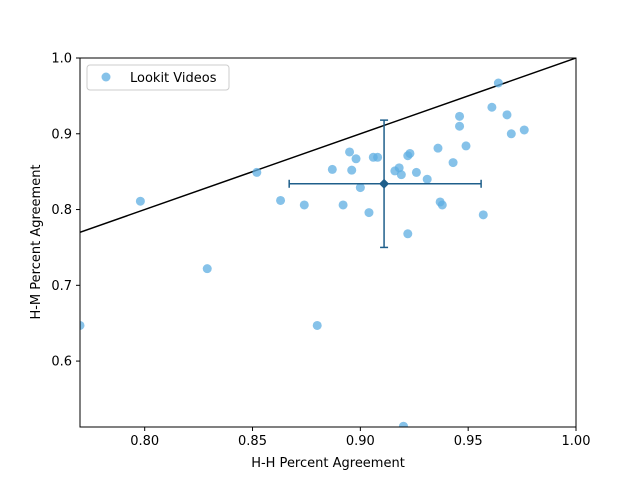 This screenshot has width=640, height=480. I want to click on x-axis-label: H-H Percent Agreement, so click(328, 463).